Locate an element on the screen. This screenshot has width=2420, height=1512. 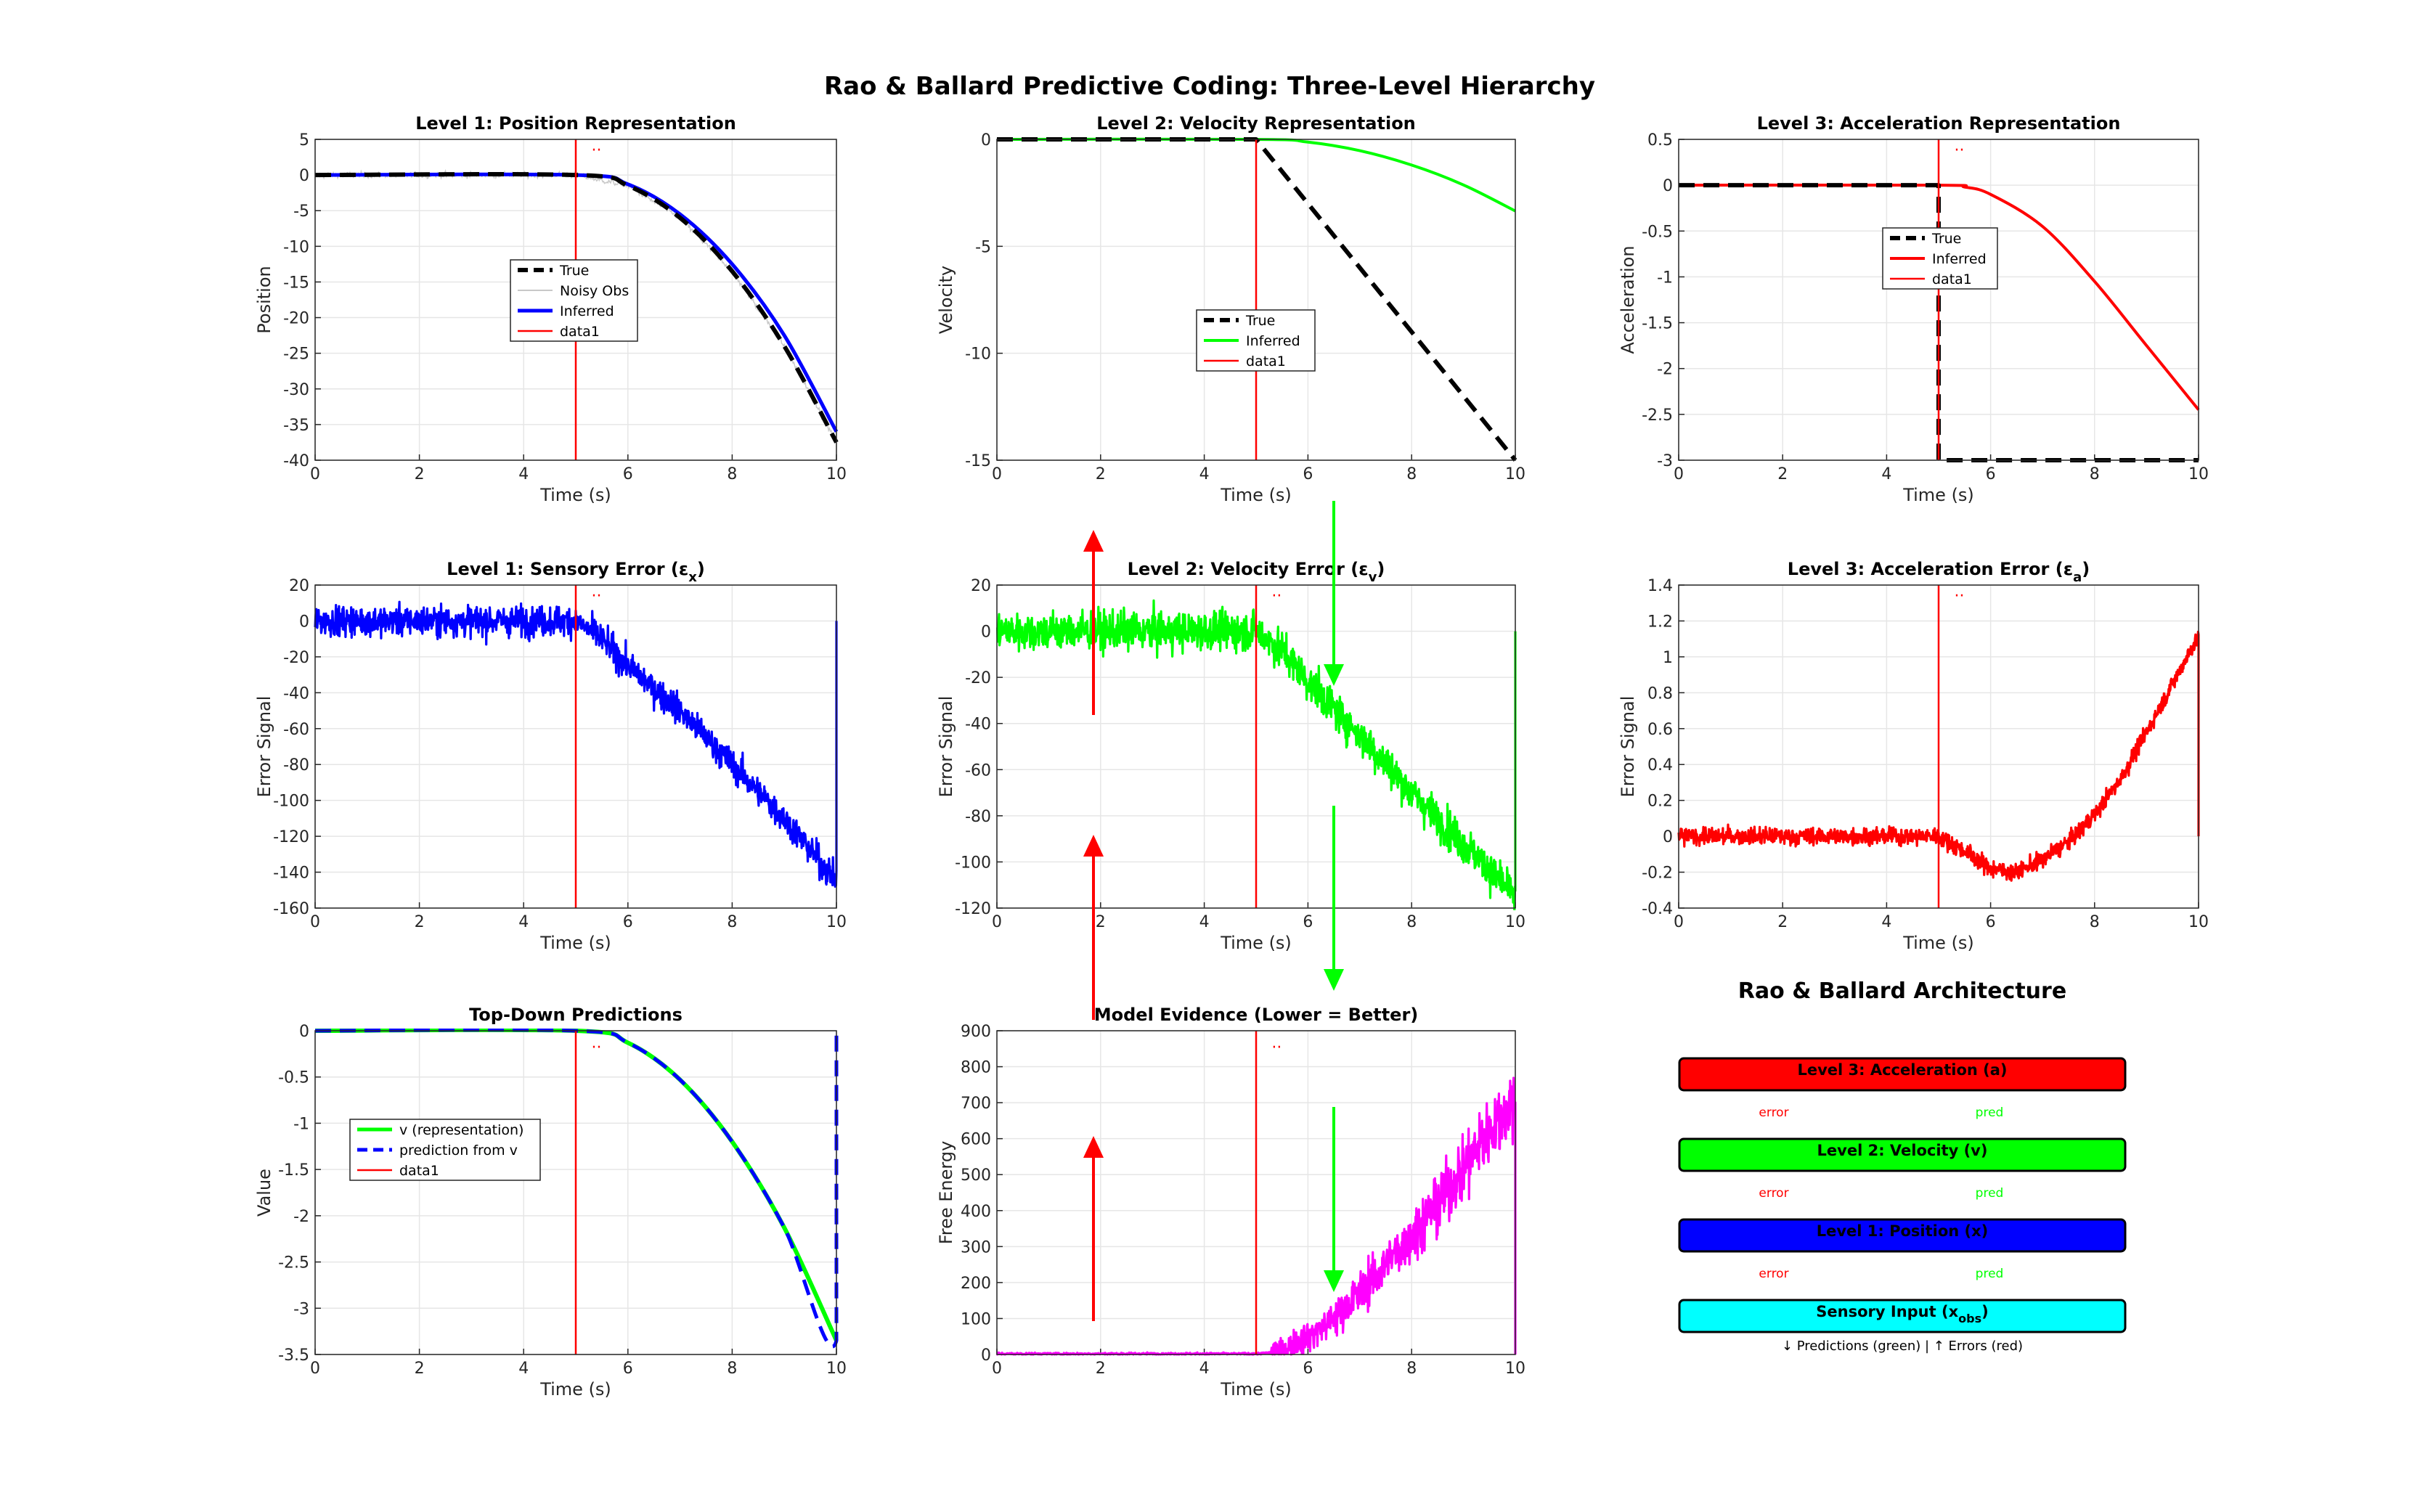
y-tick-label: -1.5 is located at coordinates (293, 1170).